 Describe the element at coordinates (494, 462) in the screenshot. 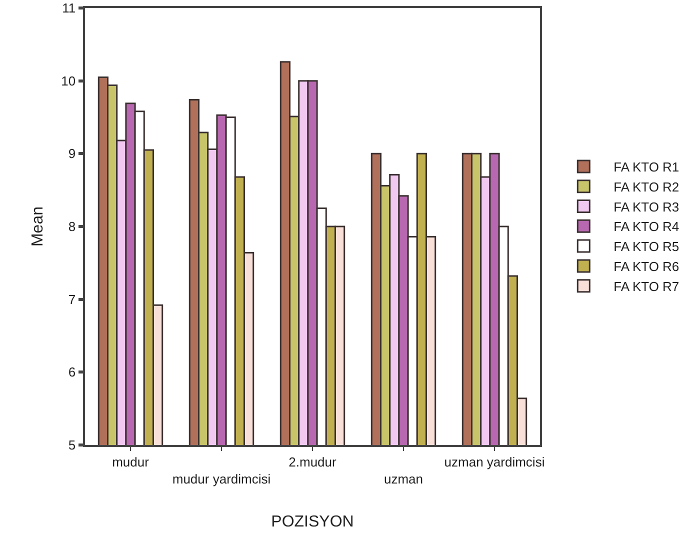

I see `x-tick-label: uzman yardimcisi` at that location.